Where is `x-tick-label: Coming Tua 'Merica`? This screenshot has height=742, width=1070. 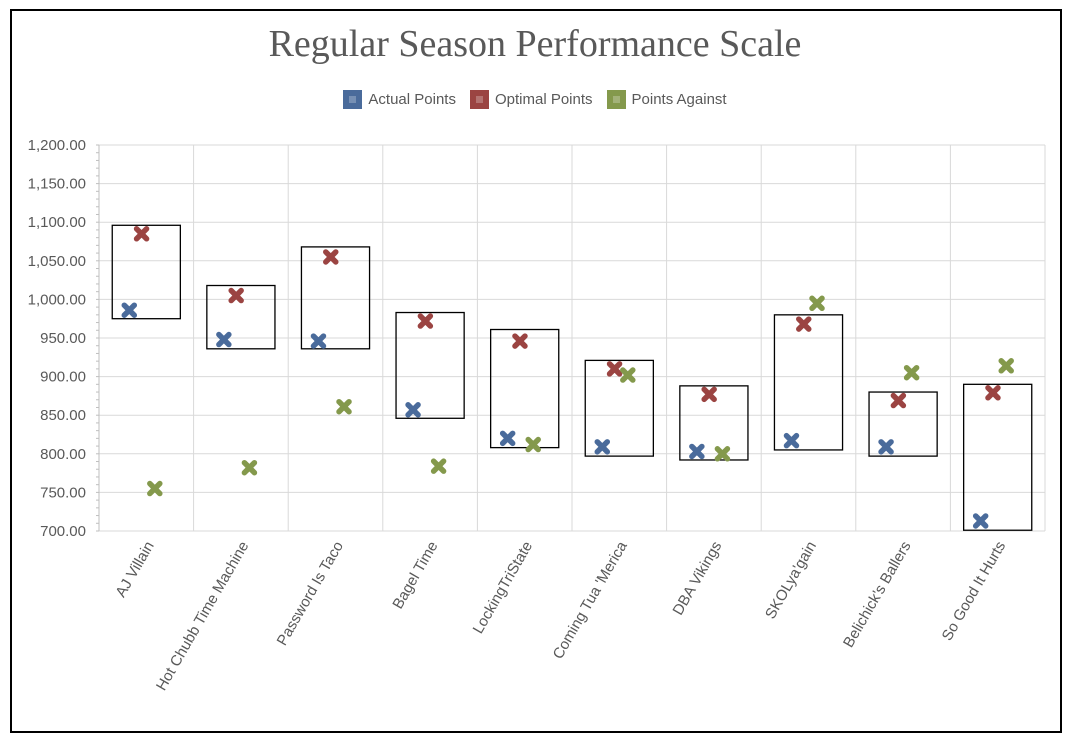
x-tick-label: Coming Tua 'Merica is located at coordinates (591, 600).